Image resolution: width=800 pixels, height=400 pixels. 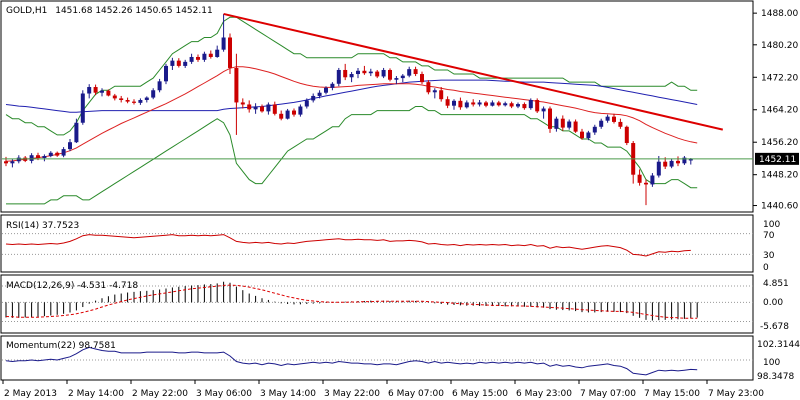 What do you see at coordinates (133, 11) in the screenshot?
I see `chart-ohlc: 1451.68 1452.26 1450.65 1452.11` at bounding box center [133, 11].